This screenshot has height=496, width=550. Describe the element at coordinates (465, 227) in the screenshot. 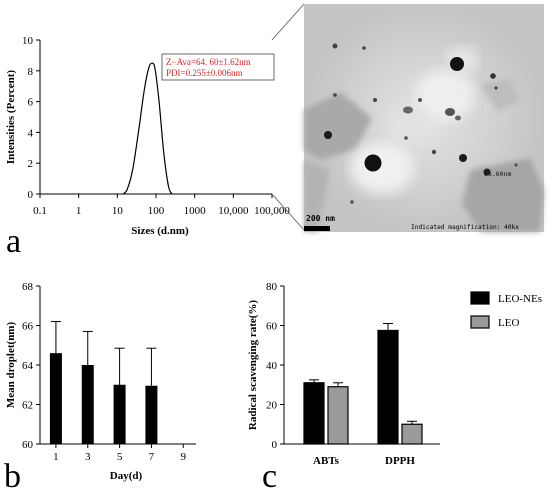

I see `magnification-label: Indicated magnification: 40kx` at that location.